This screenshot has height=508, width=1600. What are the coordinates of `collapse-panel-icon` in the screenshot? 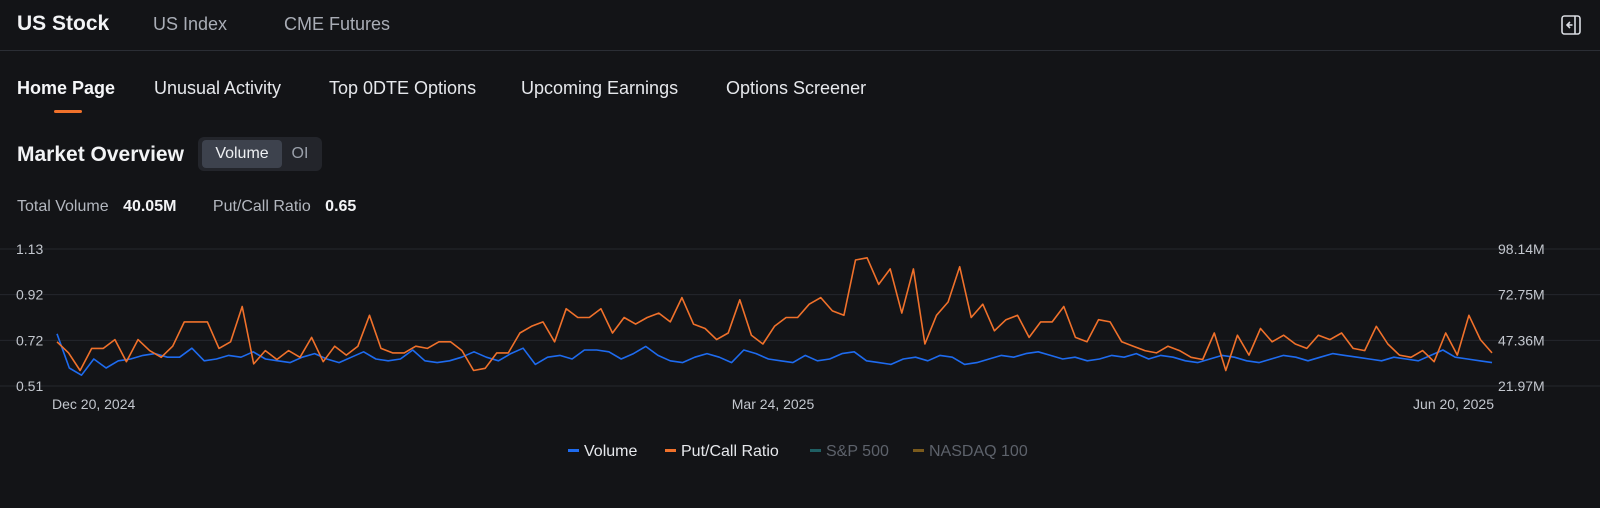 It's located at (1571, 25).